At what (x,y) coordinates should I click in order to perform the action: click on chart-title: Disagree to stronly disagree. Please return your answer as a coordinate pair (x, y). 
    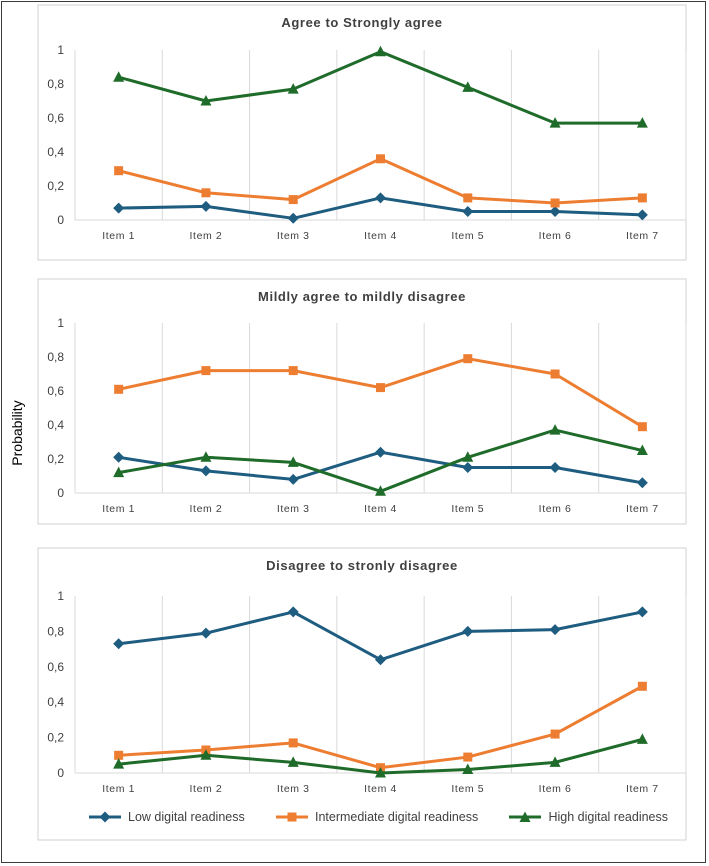
    Looking at the image, I should click on (362, 565).